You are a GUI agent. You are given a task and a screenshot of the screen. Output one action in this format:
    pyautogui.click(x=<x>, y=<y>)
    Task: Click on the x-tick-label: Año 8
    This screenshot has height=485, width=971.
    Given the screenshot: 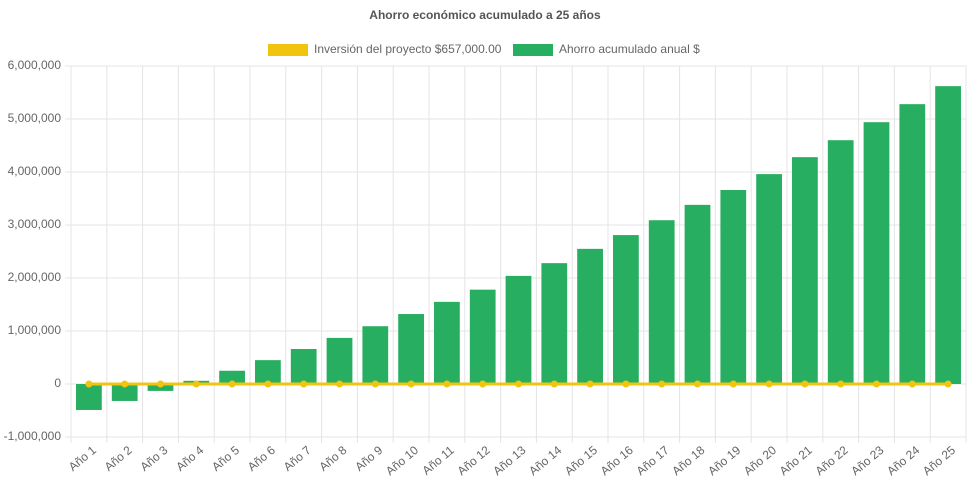 What is the action you would take?
    pyautogui.click(x=332, y=458)
    